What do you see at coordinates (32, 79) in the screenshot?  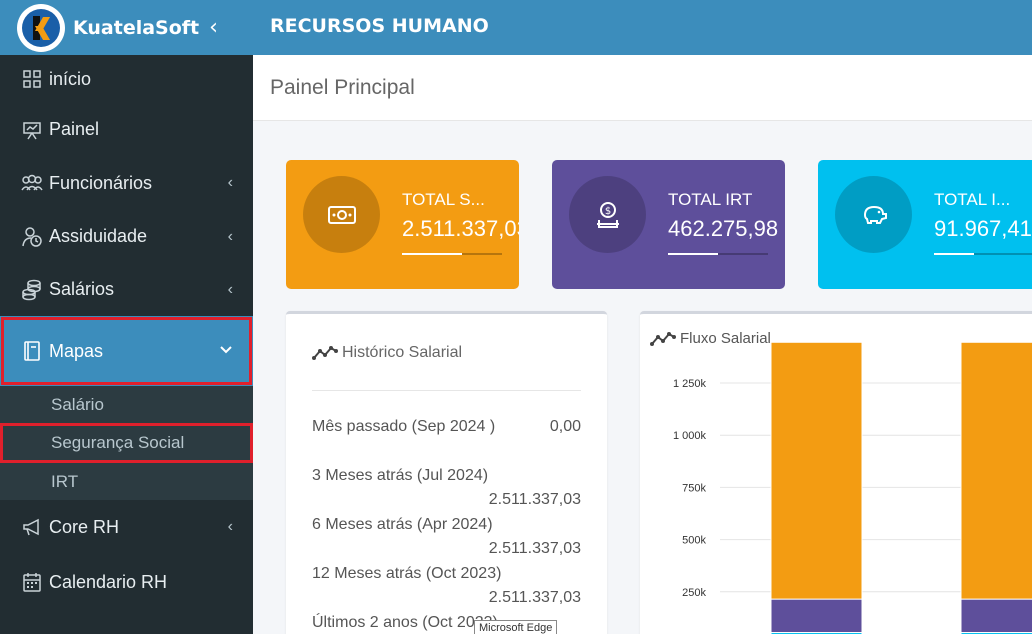 I see `grid-icon` at bounding box center [32, 79].